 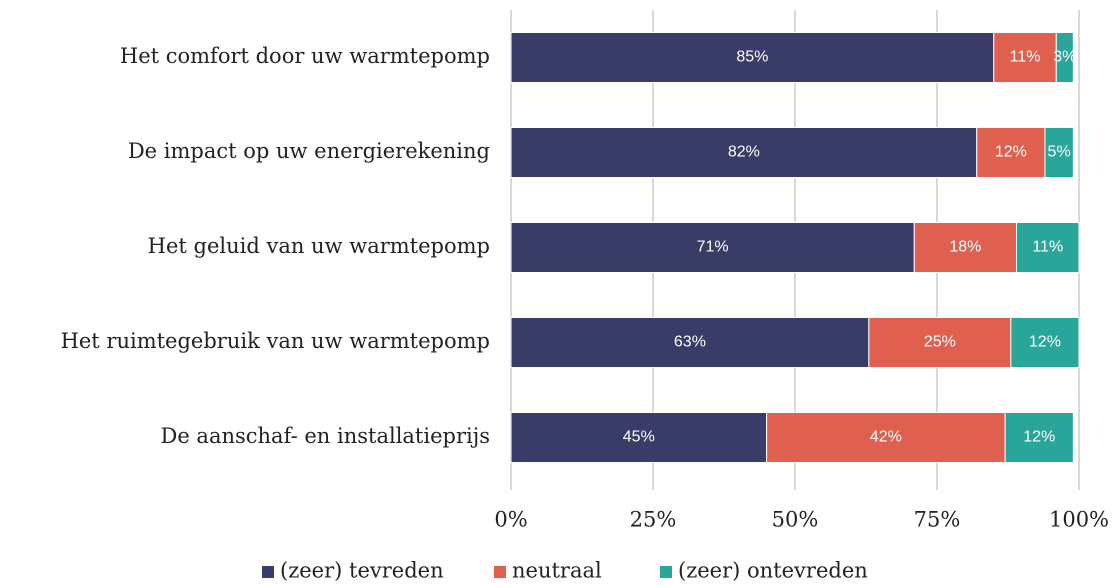 What do you see at coordinates (795, 520) in the screenshot?
I see `x-tick-label: 50%` at bounding box center [795, 520].